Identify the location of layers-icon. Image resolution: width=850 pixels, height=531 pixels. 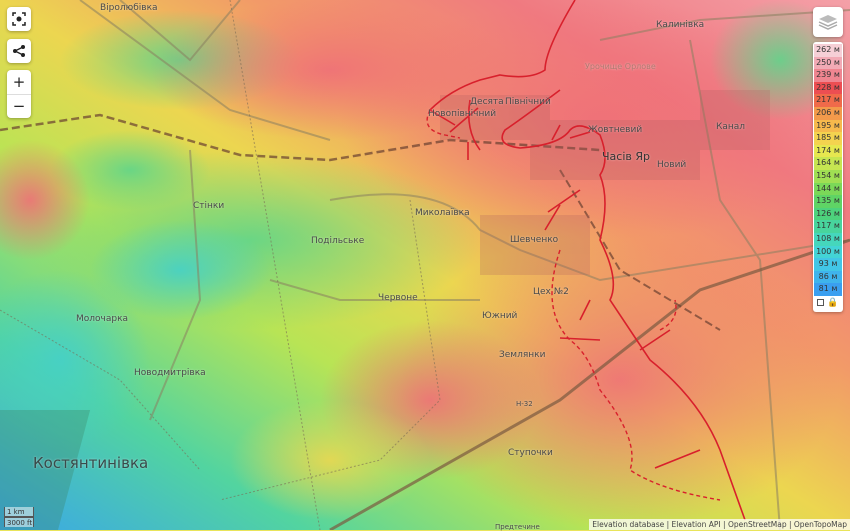
(828, 22).